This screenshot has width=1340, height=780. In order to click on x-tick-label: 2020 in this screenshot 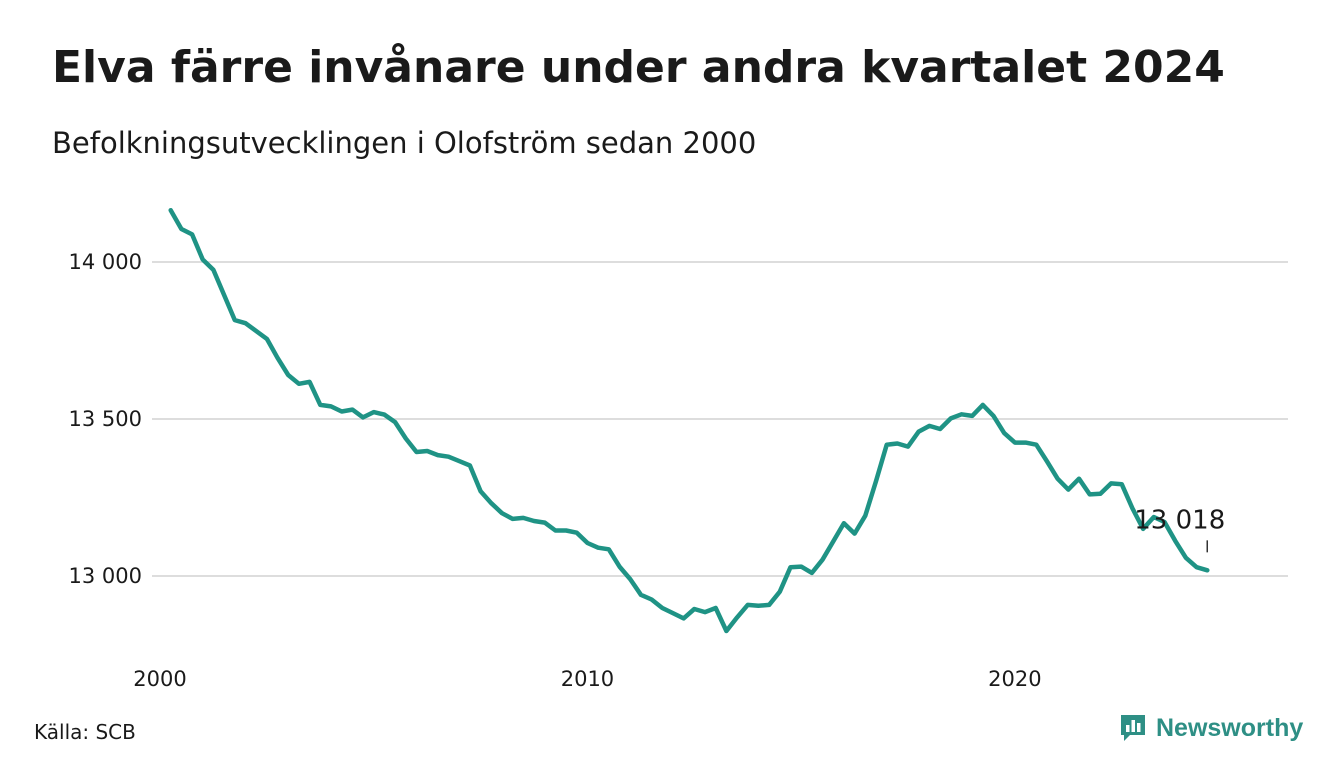, I will do `click(1014, 679)`.